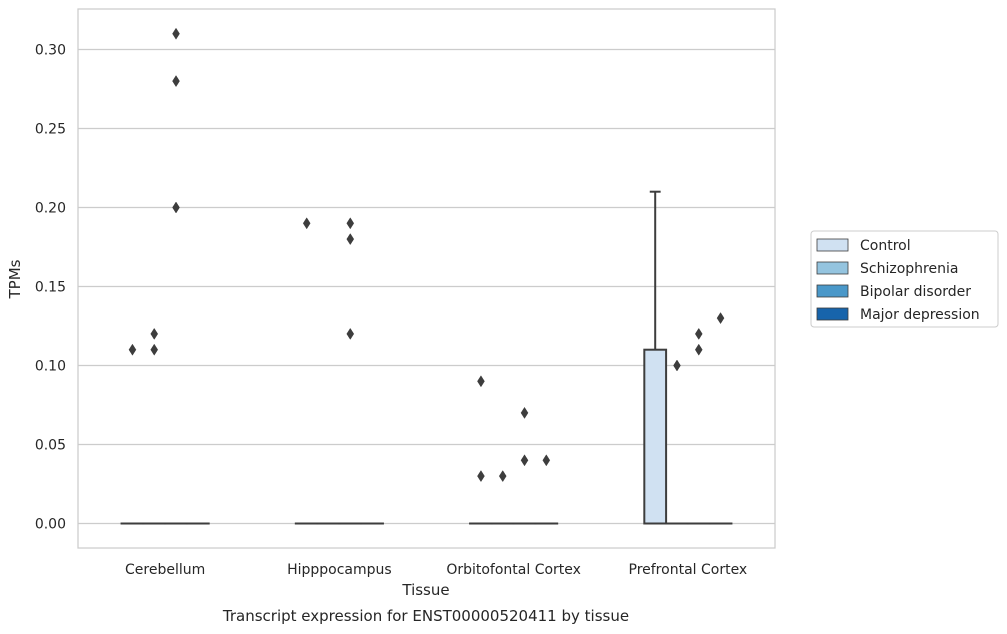 The height and width of the screenshot is (634, 1007). Describe the element at coordinates (915, 292) in the screenshot. I see `legend-label: Bipolar disorder` at that location.